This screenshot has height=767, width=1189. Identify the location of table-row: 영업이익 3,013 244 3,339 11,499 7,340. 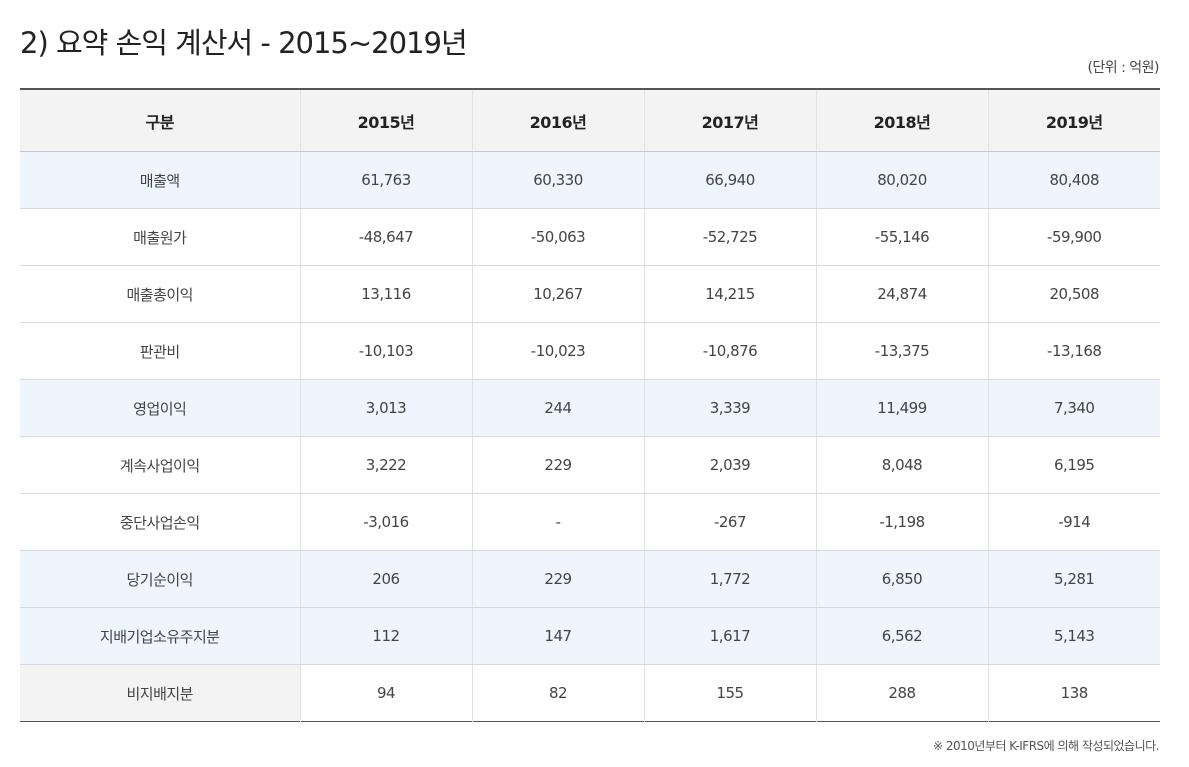
(590, 408).